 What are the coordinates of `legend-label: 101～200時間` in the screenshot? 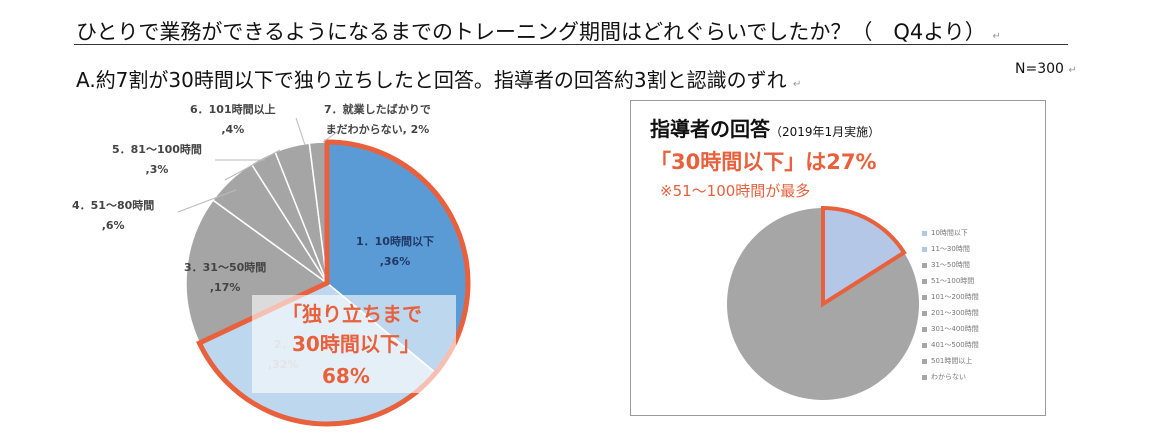 It's located at (955, 297).